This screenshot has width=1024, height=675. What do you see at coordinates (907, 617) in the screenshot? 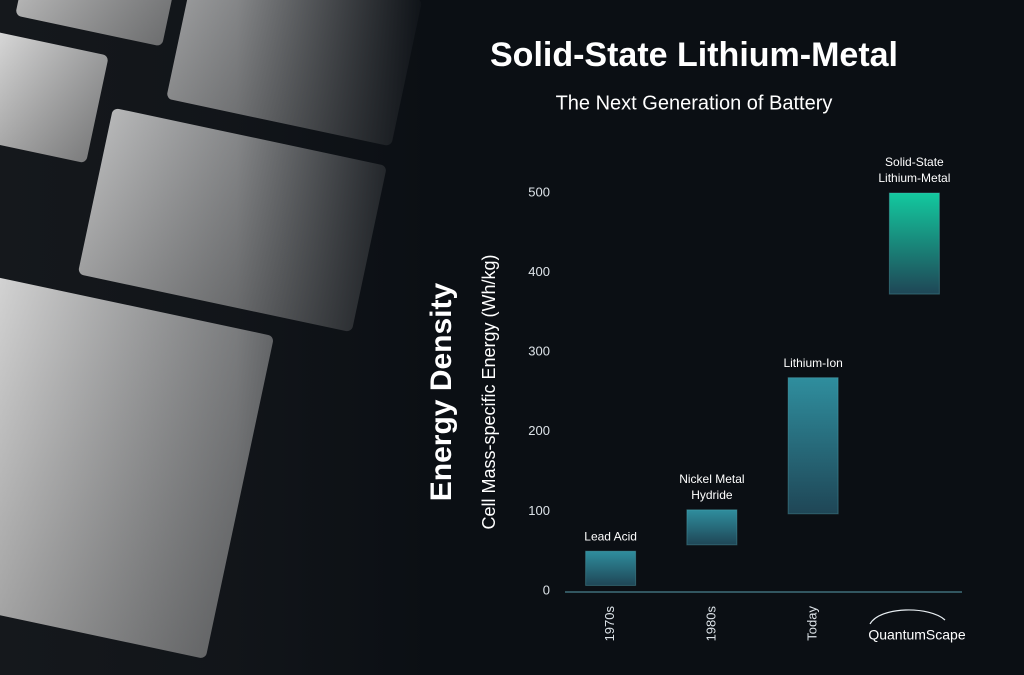
I see `logo-swoosh` at bounding box center [907, 617].